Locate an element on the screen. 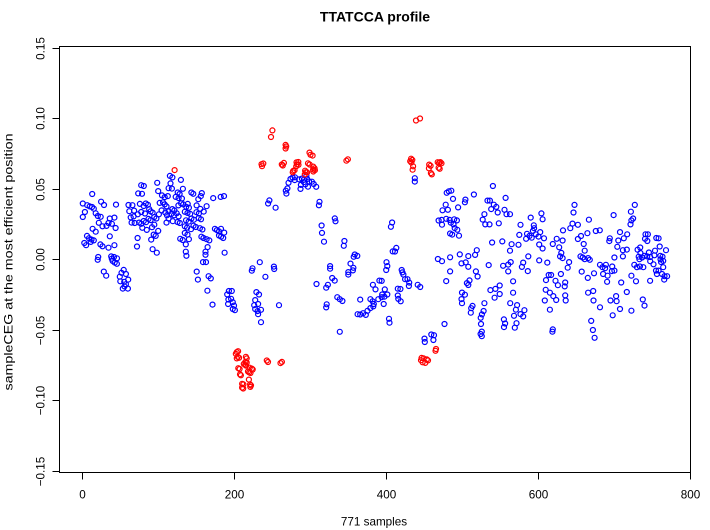 The image size is (710, 530). svg-text: 800 is located at coordinates (691, 495).